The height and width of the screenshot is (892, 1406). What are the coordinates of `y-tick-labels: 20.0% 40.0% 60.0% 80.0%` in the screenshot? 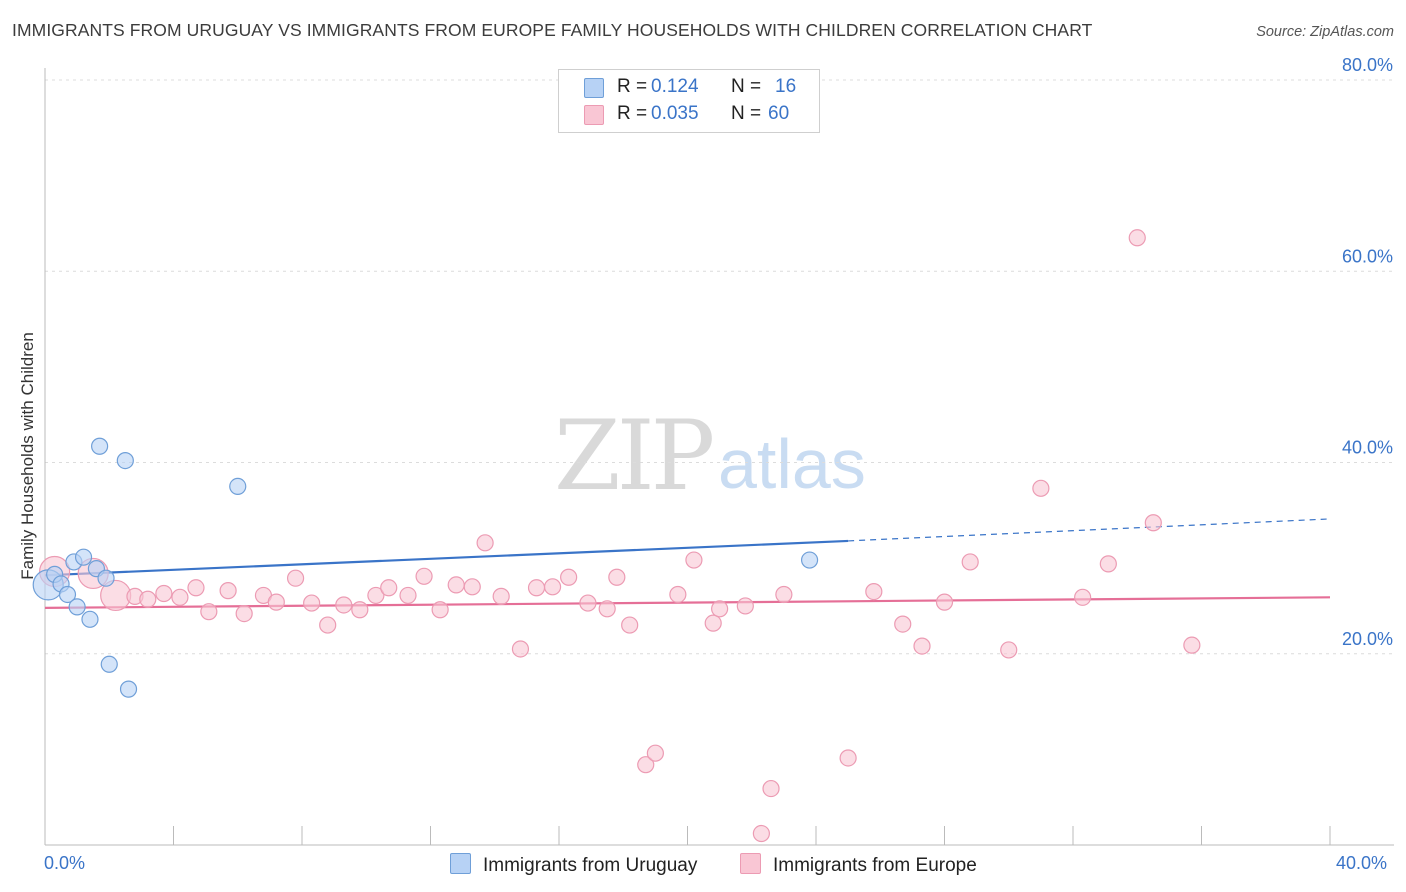 It's located at (1367, 352).